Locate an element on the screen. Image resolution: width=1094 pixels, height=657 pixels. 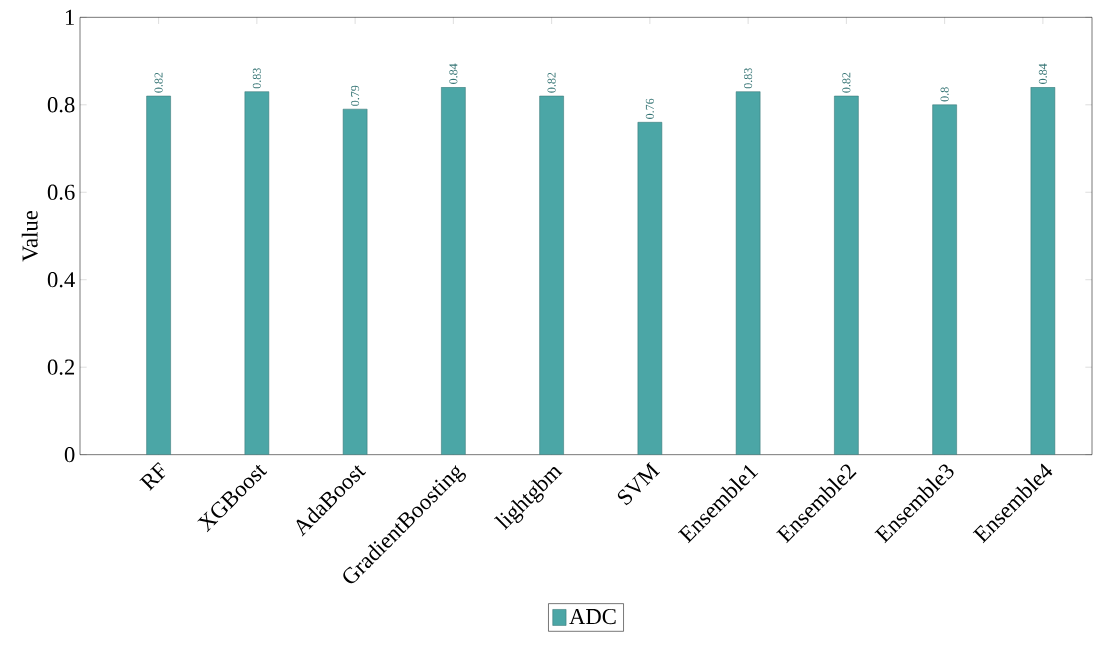
data-label: 0.79 is located at coordinates (355, 95).